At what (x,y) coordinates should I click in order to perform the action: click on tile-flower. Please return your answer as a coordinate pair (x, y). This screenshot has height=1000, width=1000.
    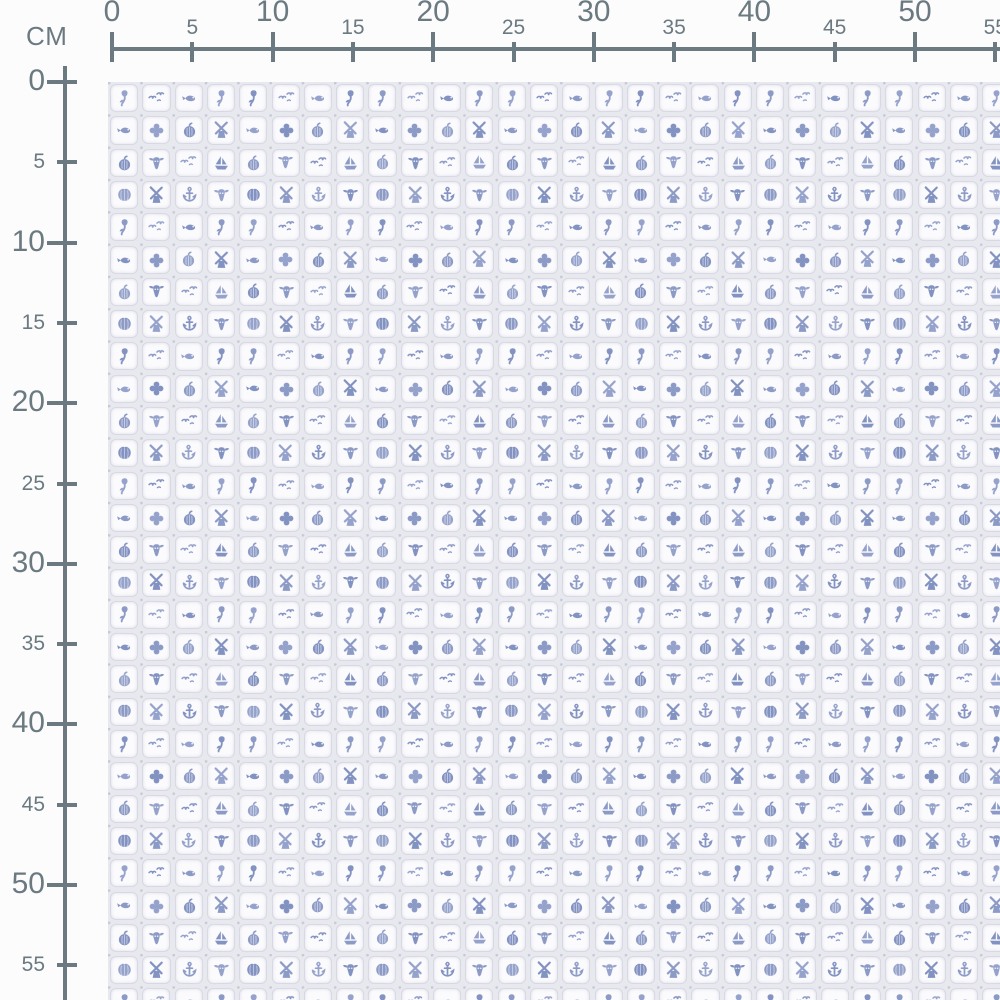
    Looking at the image, I should click on (931, 518).